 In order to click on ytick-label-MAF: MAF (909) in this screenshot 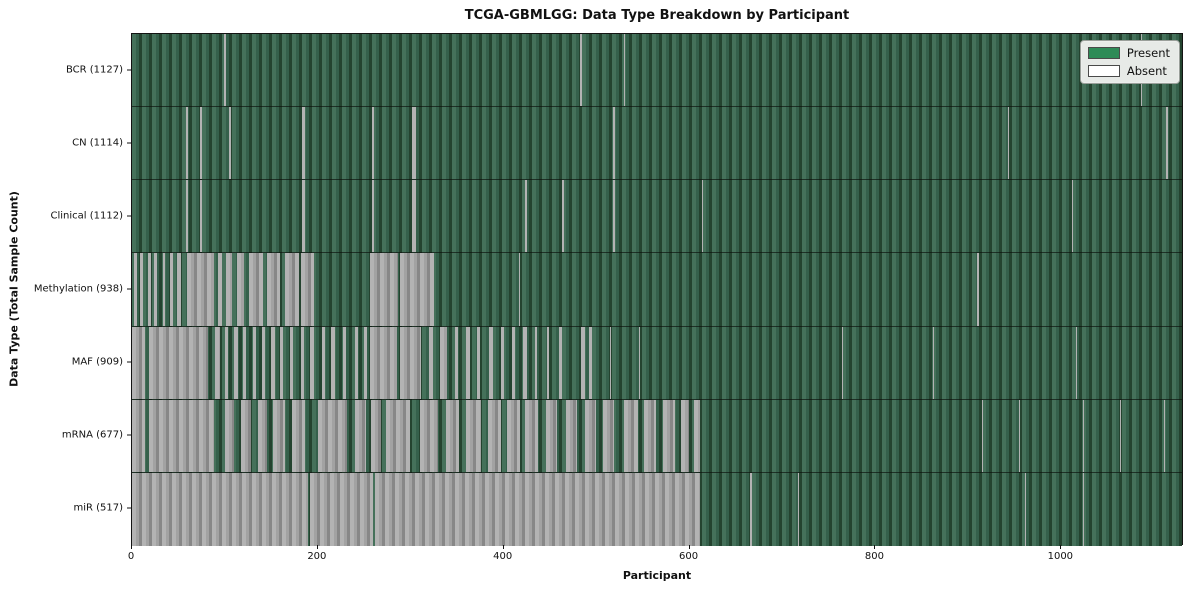, I will do `click(97, 362)`.